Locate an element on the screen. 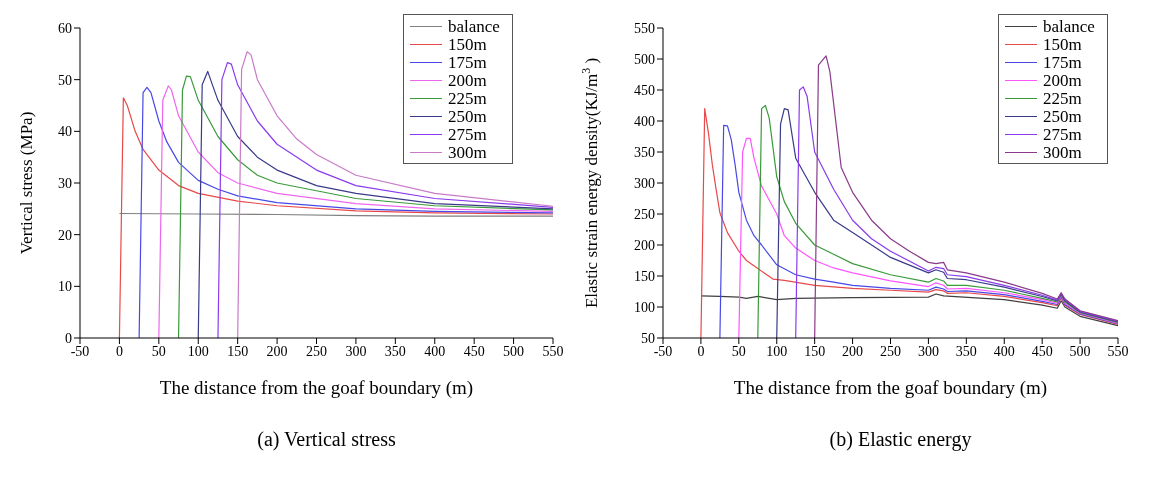  y-tick-label: 300 is located at coordinates (644, 183).